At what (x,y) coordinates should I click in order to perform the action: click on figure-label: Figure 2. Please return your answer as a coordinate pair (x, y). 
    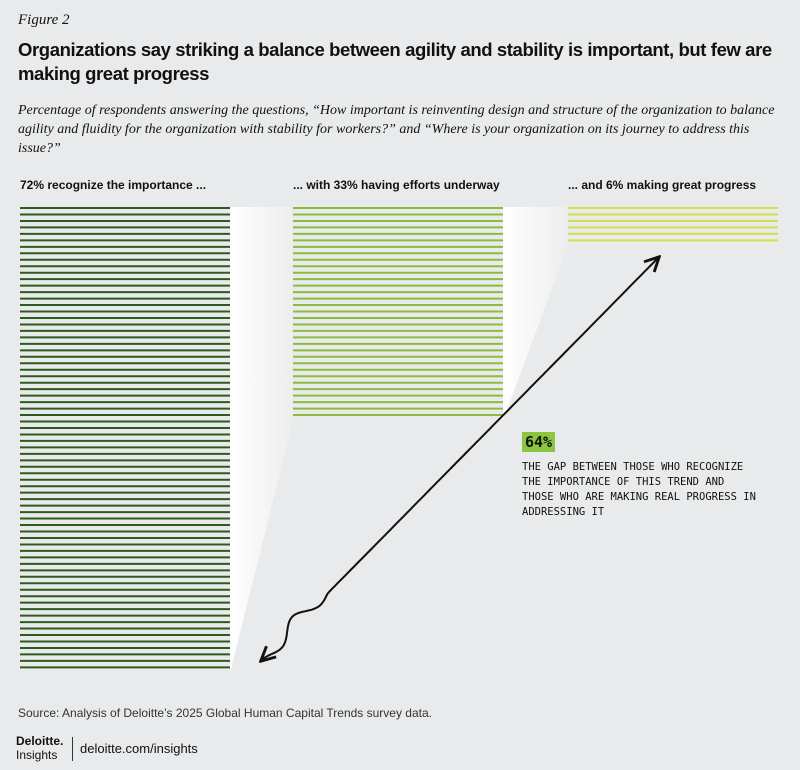
    Looking at the image, I should click on (44, 20).